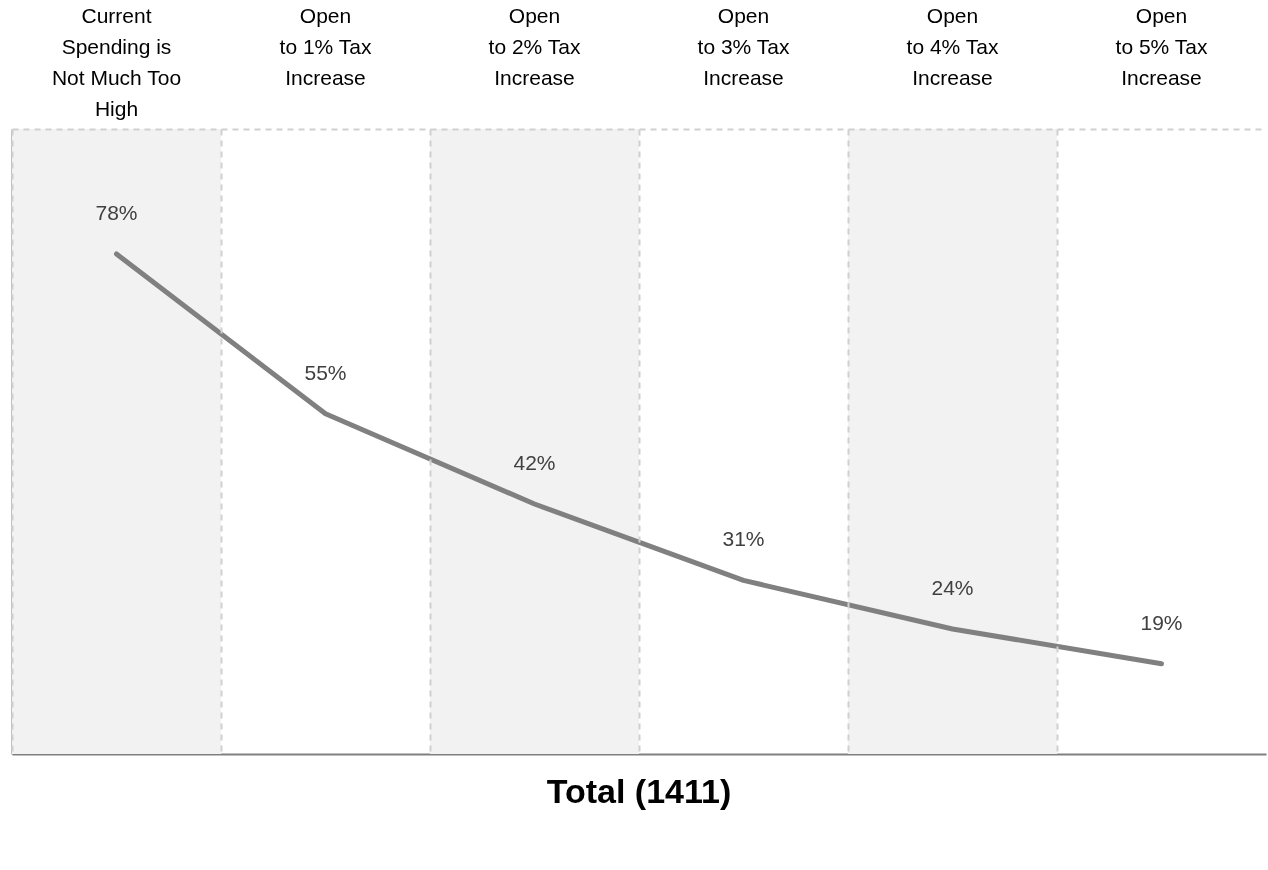 The width and height of the screenshot is (1268, 870). I want to click on text: Total (1411), so click(639, 791).